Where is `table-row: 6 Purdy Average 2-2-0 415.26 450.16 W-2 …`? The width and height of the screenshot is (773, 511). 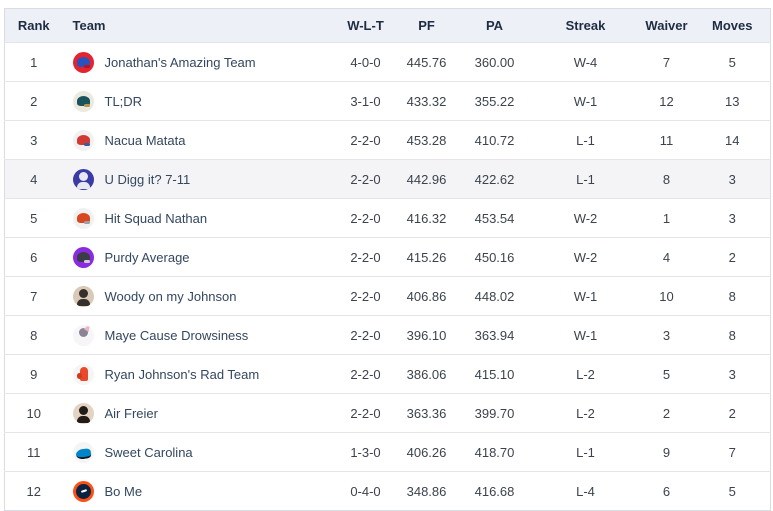 table-row: 6 Purdy Average 2-2-0 415.26 450.16 W-2 … is located at coordinates (387, 257).